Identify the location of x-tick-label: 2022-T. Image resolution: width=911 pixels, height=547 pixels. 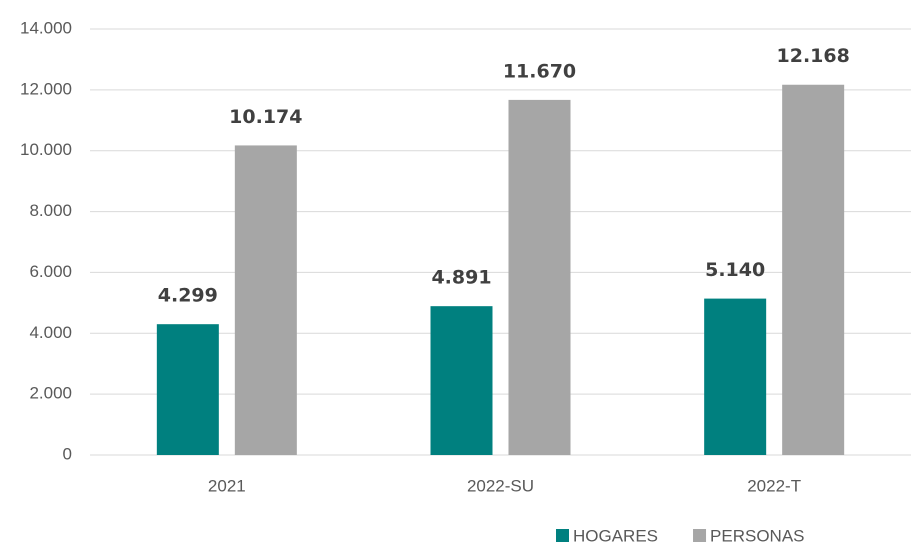
(774, 485).